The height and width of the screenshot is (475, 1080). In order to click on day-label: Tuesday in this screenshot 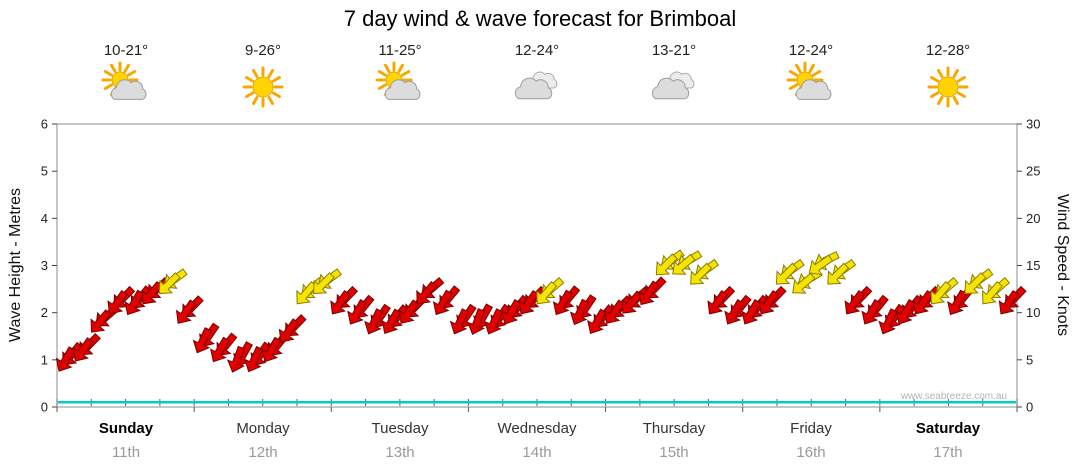, I will do `click(400, 428)`.